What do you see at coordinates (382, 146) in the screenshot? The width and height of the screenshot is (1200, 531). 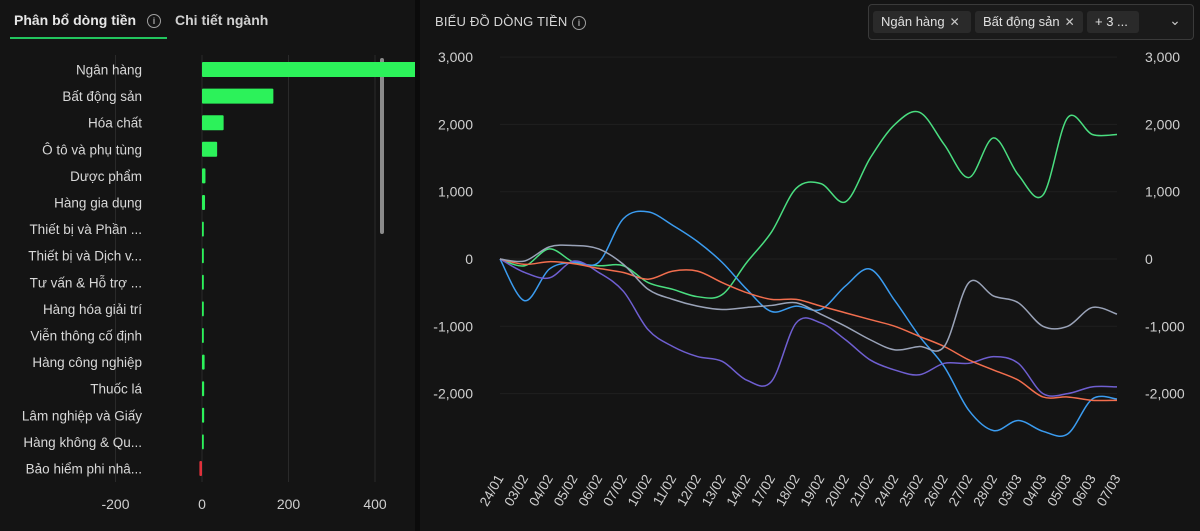 I see `scrollbar` at bounding box center [382, 146].